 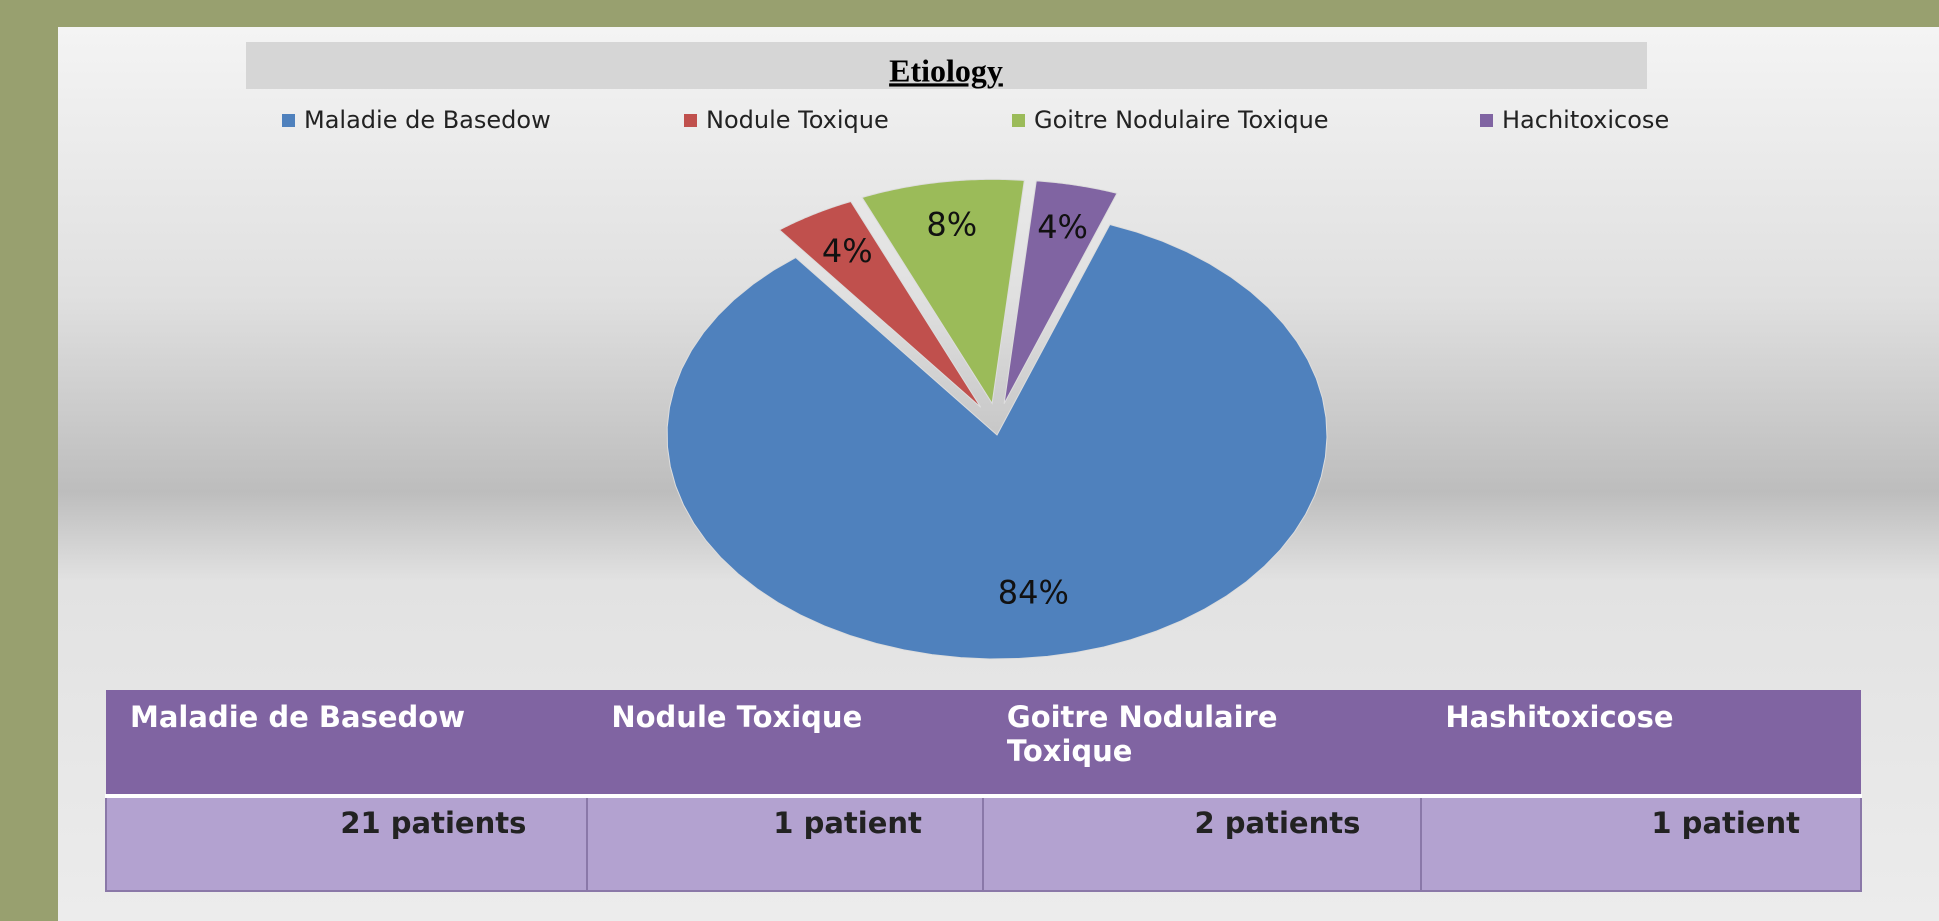 I want to click on header-cell: Hashitoxicose, so click(x=1641, y=743).